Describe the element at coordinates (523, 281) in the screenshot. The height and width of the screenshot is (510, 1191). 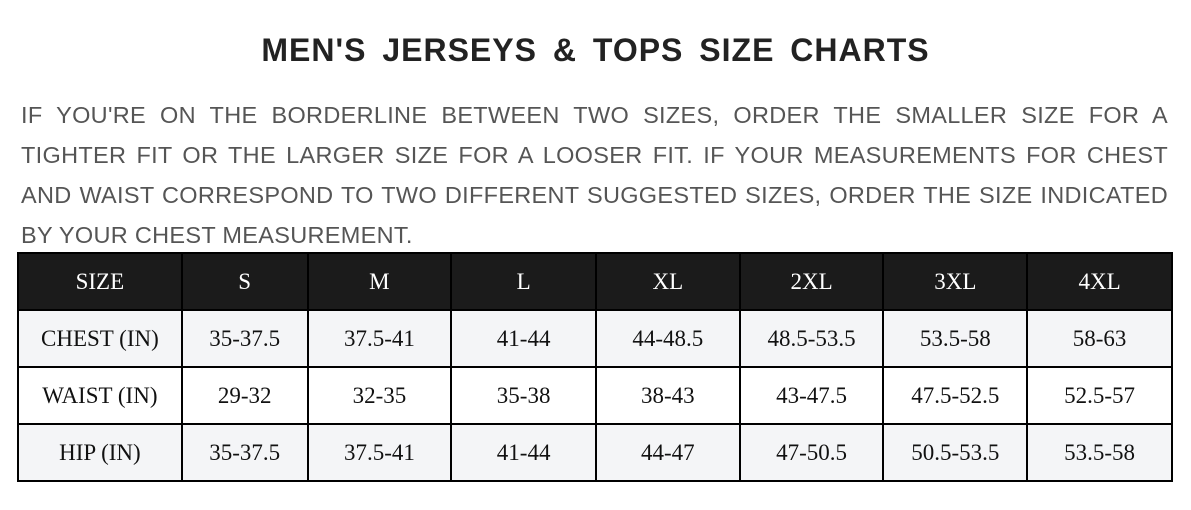
I see `header-cell: L` at that location.